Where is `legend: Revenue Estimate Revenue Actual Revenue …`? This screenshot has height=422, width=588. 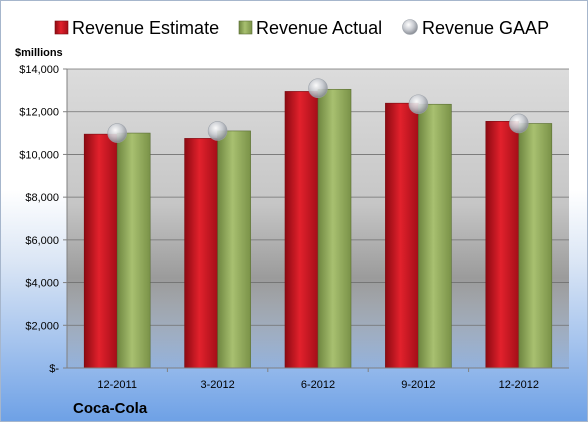 legend: Revenue Estimate Revenue Actual Revenue … is located at coordinates (301, 28).